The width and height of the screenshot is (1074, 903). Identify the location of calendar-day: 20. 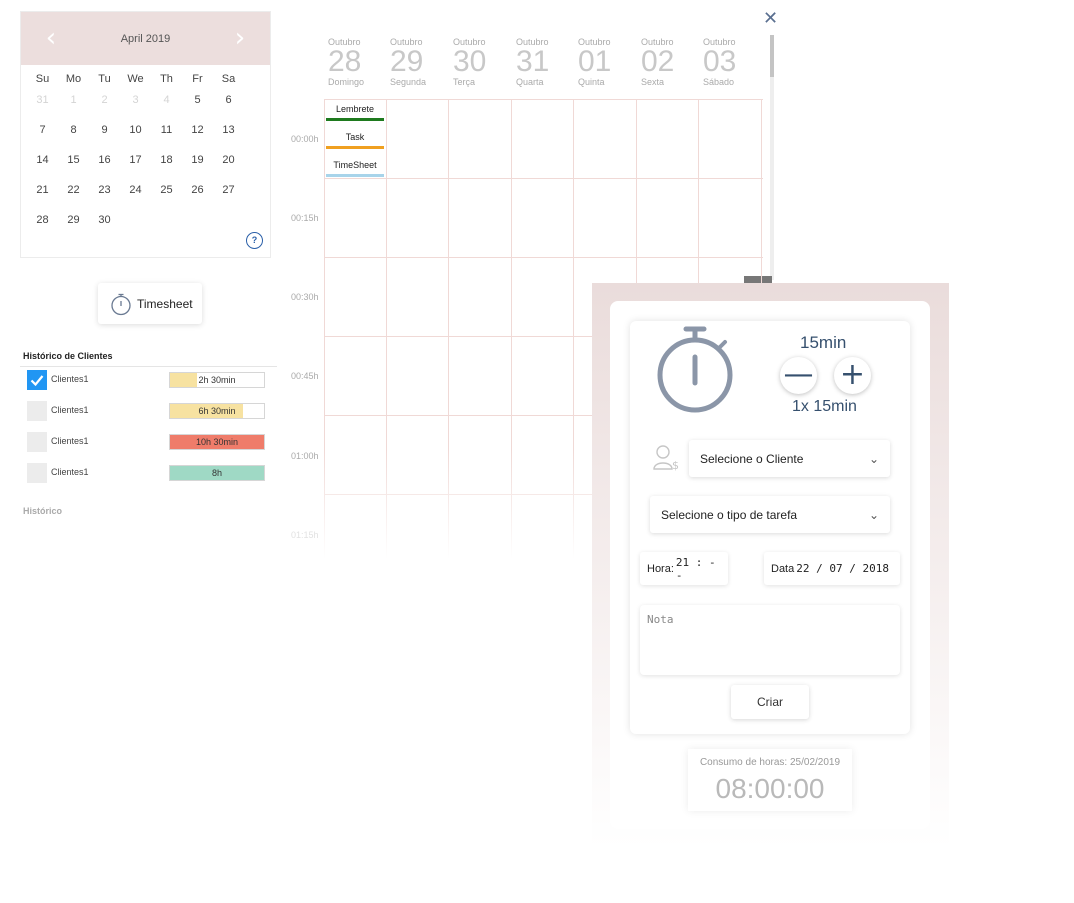
(228, 160).